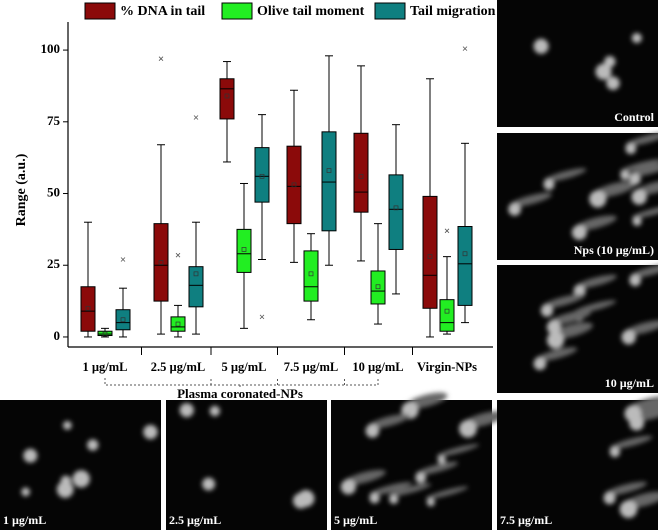  Describe the element at coordinates (629, 383) in the screenshot. I see `panel-label: 10 µg/mL` at that location.